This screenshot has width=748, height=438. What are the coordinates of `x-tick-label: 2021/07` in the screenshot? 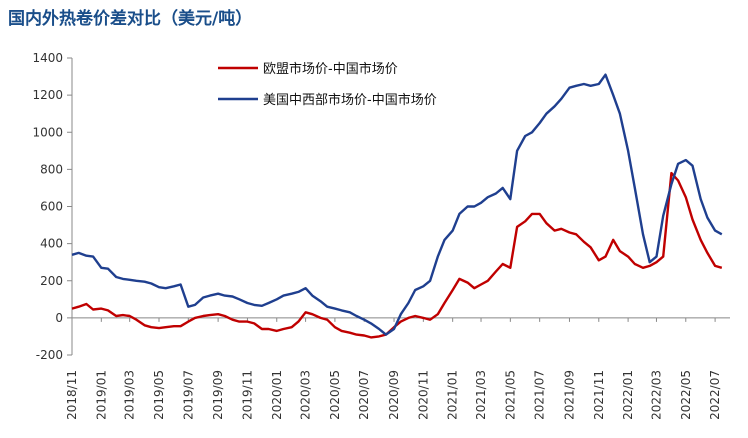 It's located at (540, 395).